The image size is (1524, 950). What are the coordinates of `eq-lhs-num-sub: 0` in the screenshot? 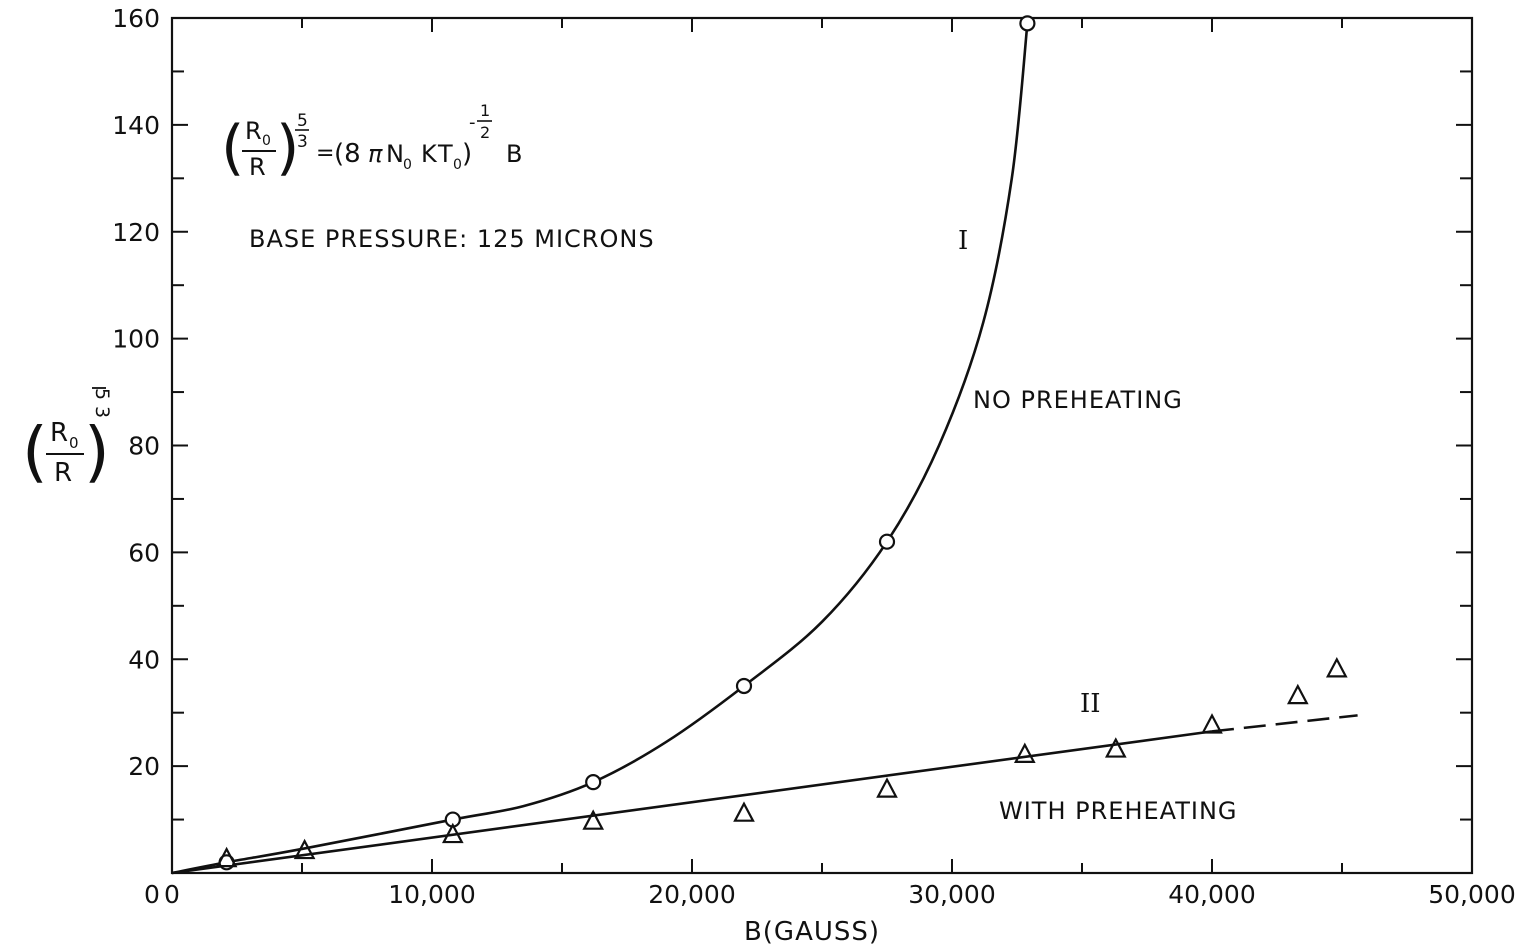 It's located at (266, 141).